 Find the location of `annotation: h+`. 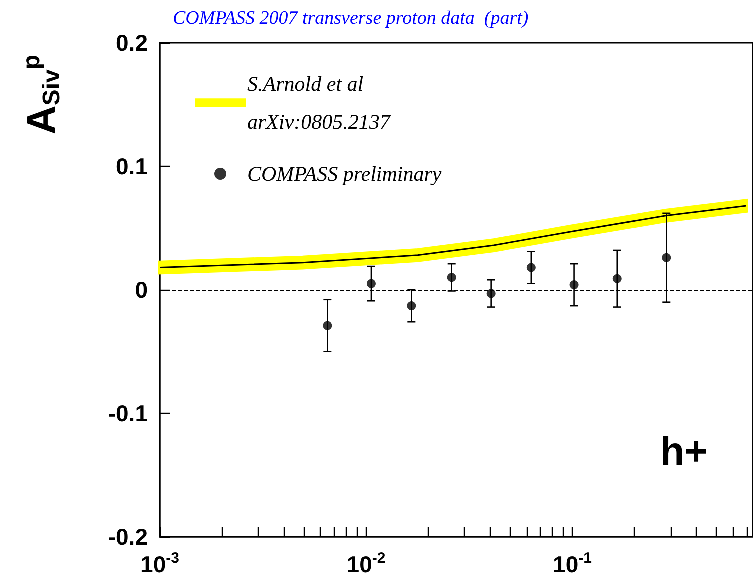

annotation: h+ is located at coordinates (684, 452).